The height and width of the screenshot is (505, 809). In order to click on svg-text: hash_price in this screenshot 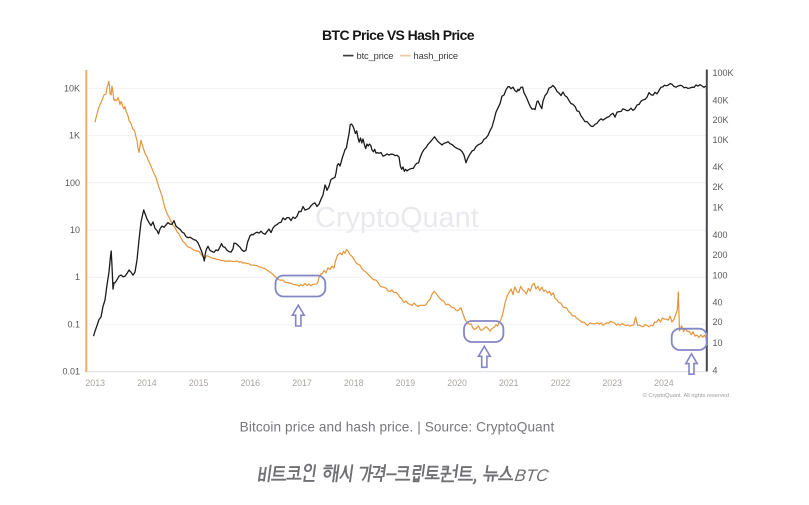, I will do `click(436, 56)`.